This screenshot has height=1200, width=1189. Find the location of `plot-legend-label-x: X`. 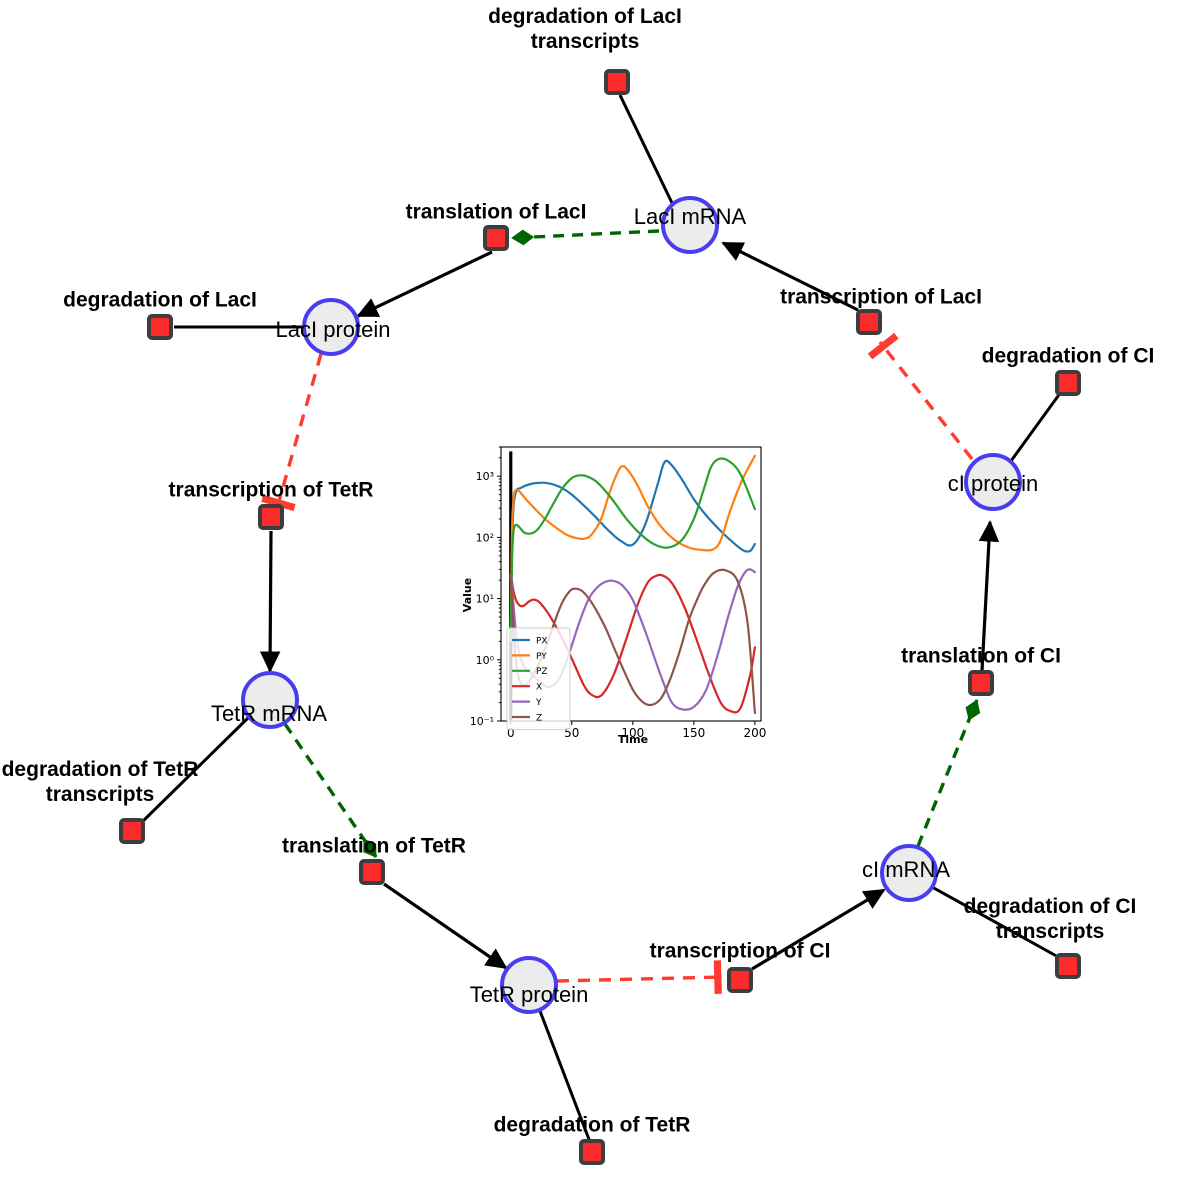

plot-legend-label-x: X is located at coordinates (539, 688).